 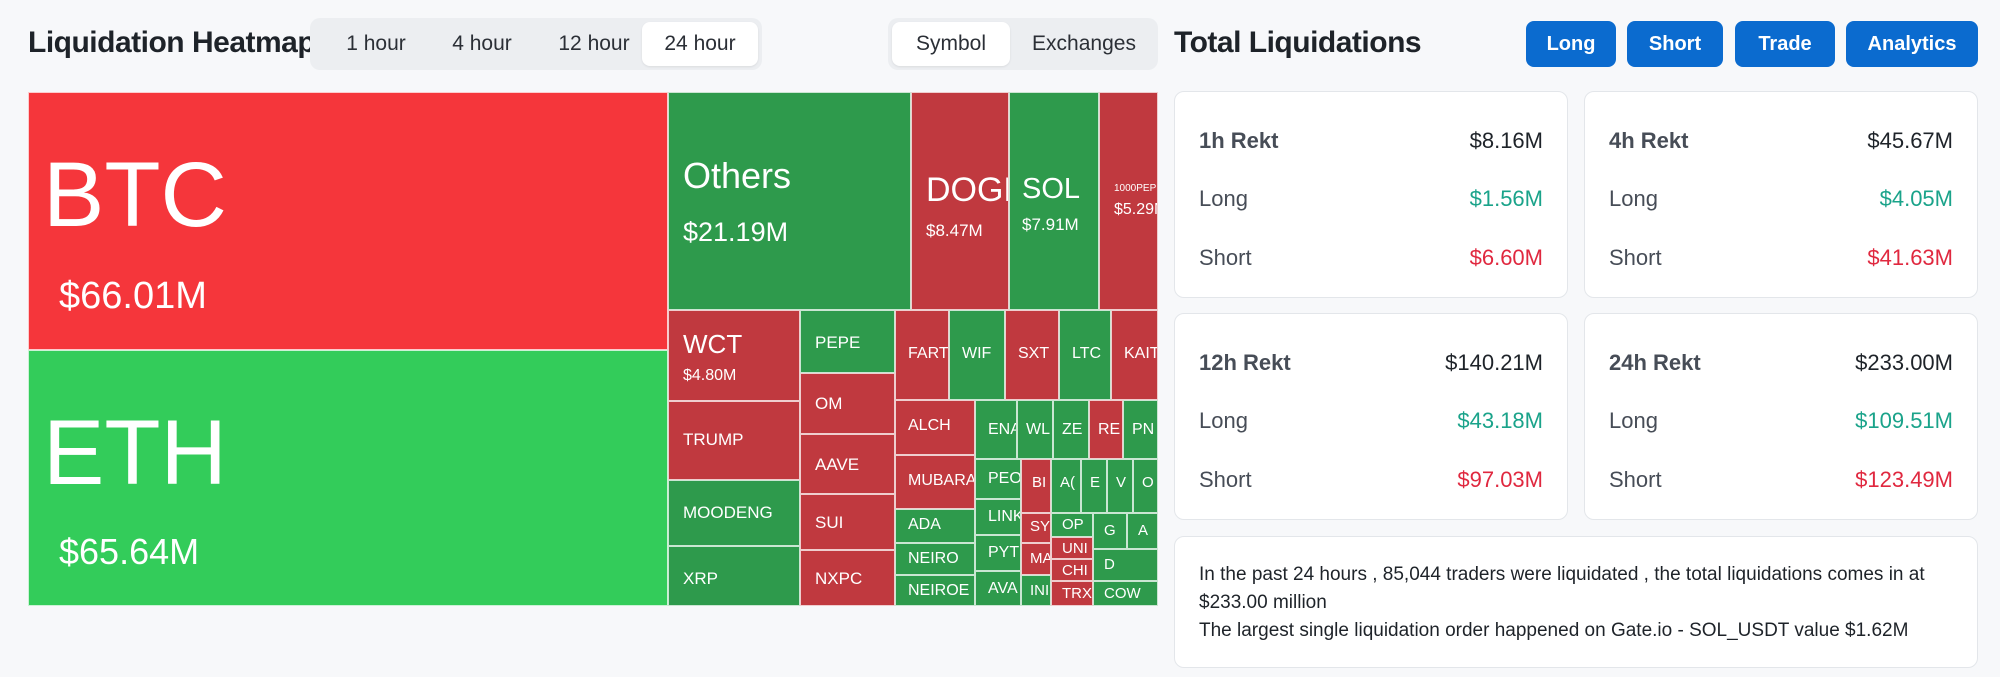 I want to click on tile-wct: WCT $4.80M, so click(x=734, y=355).